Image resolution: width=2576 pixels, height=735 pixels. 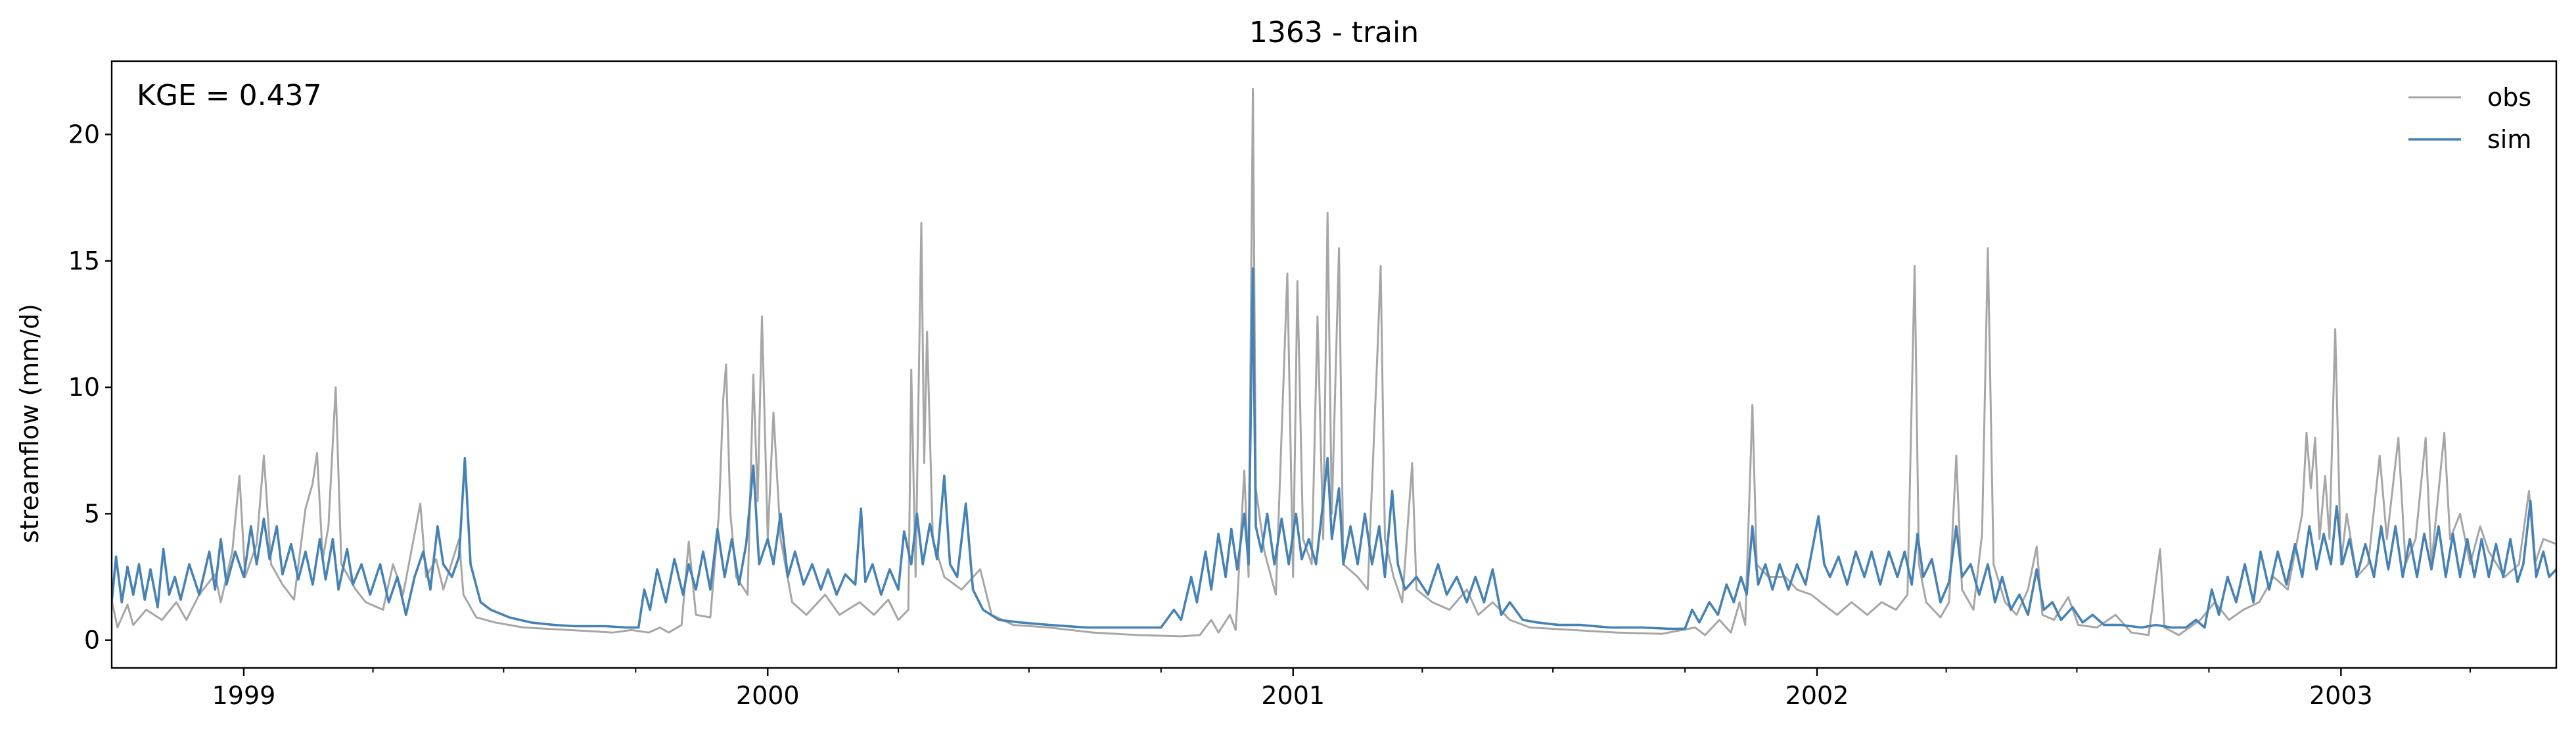 I want to click on x-tick-label-2001: 2001, so click(x=1293, y=695).